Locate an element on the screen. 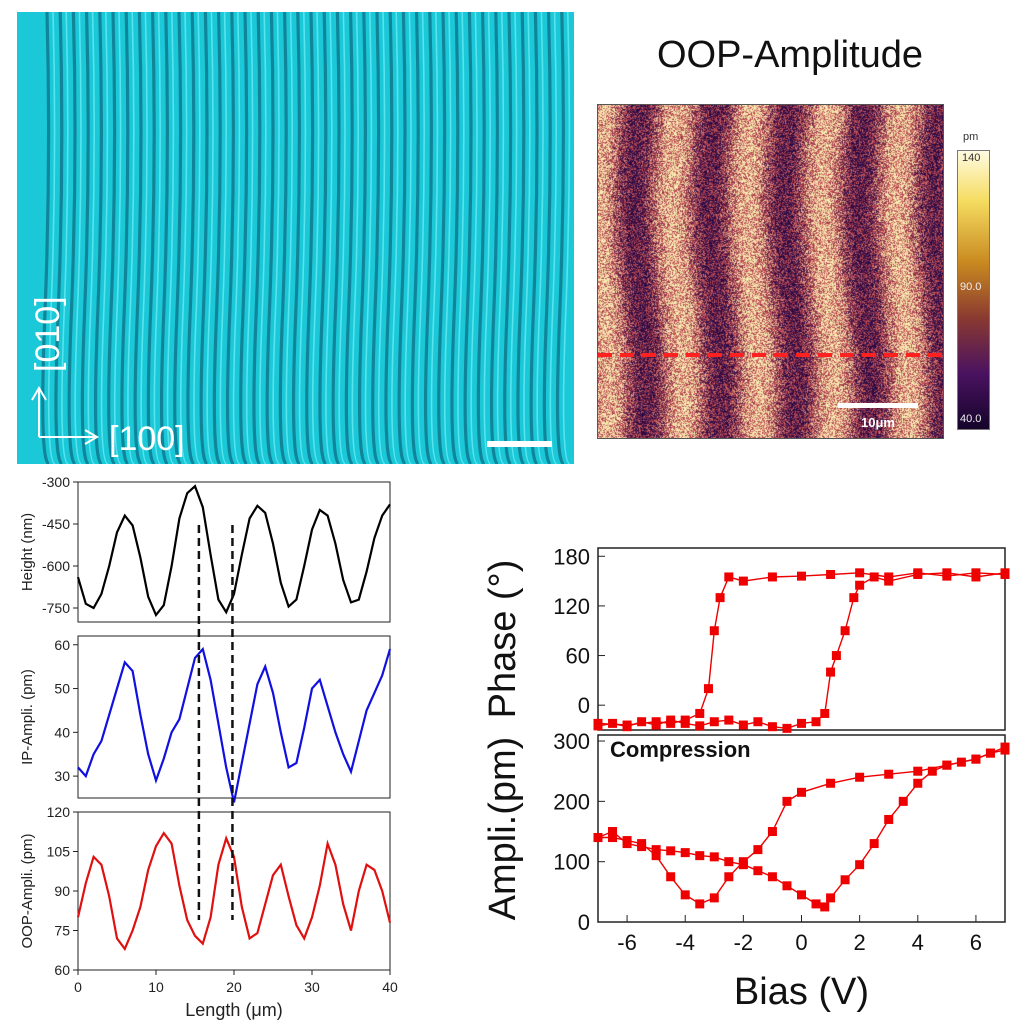 The width and height of the screenshot is (1024, 1027). annotation-label: Compression is located at coordinates (680, 749).